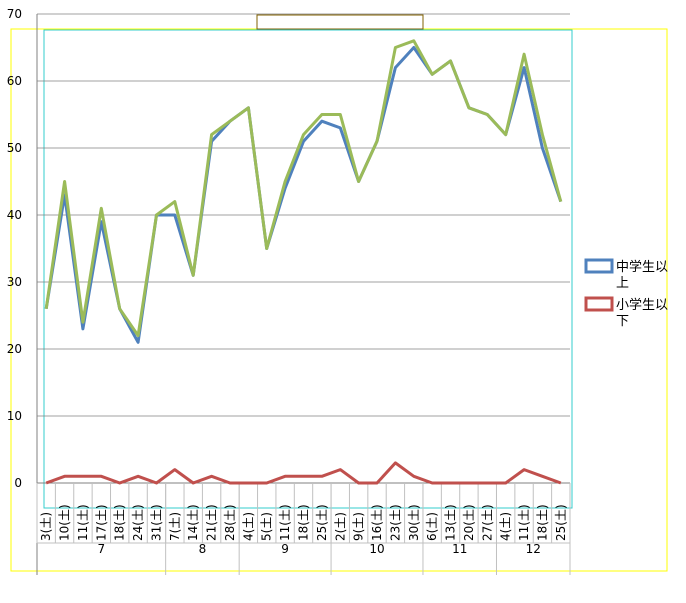  Describe the element at coordinates (14, 215) in the screenshot. I see `y-tick-label: 40` at that location.